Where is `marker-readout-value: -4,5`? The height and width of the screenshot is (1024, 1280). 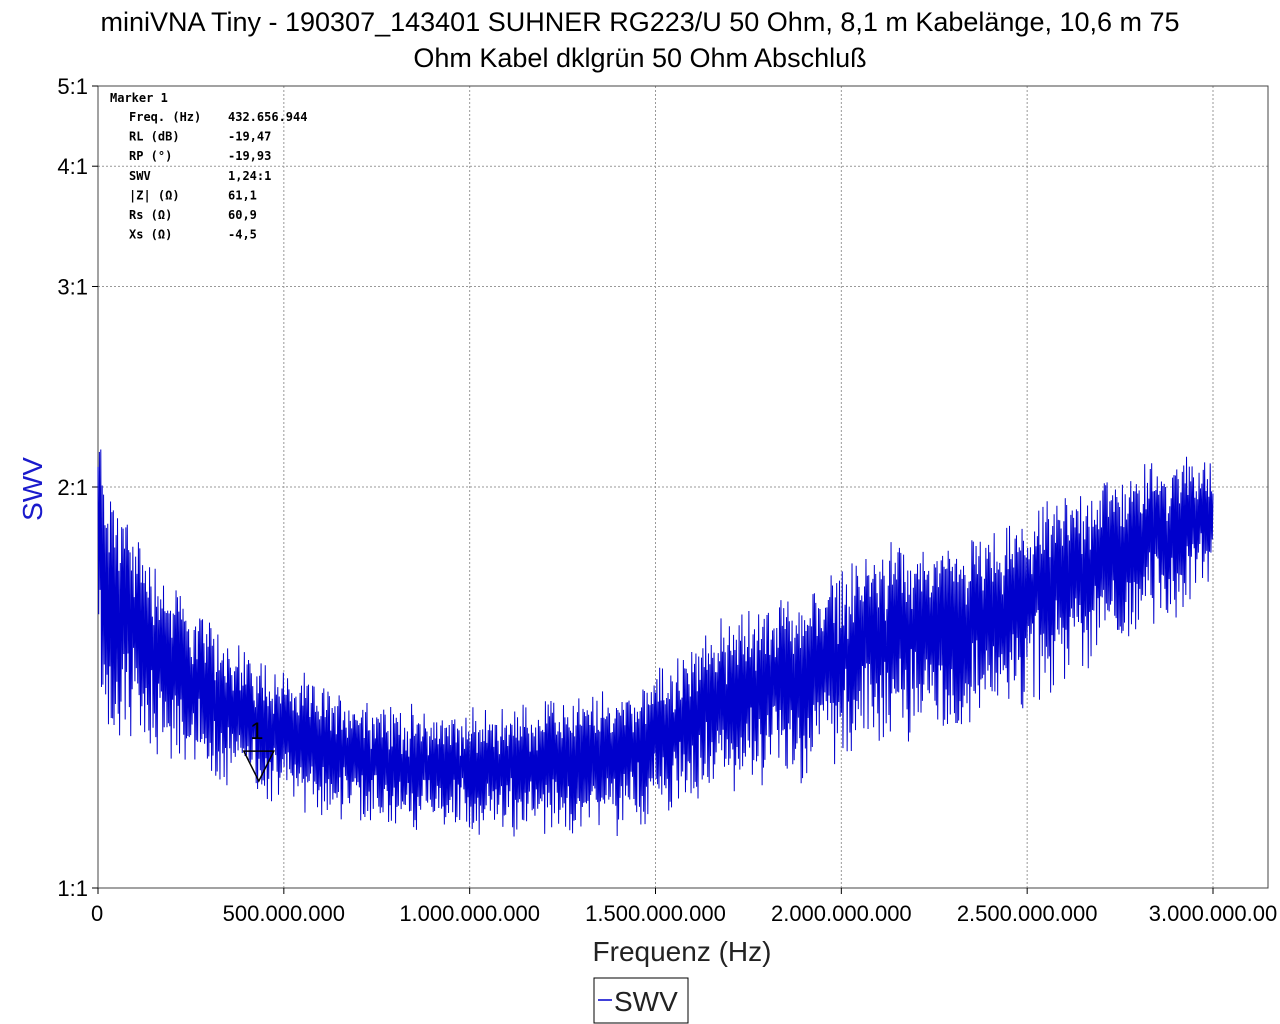 marker-readout-value: -4,5 is located at coordinates (242, 235).